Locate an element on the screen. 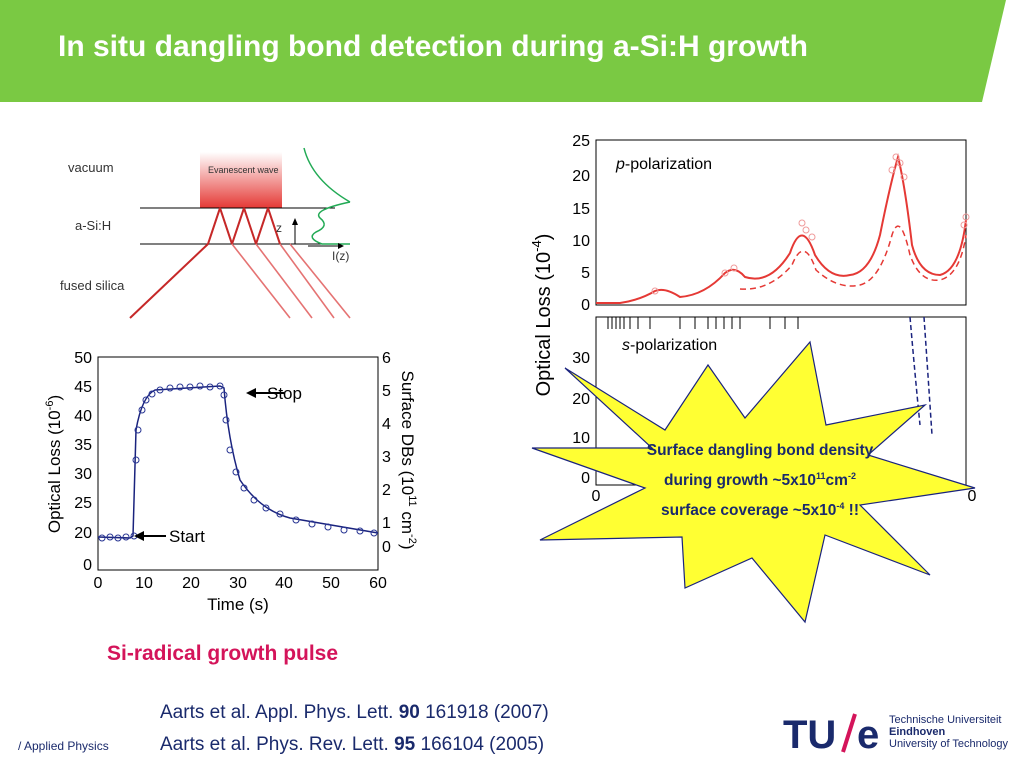 The image size is (1024, 768). figure-caption: Si-radical growth pulse is located at coordinates (223, 653).